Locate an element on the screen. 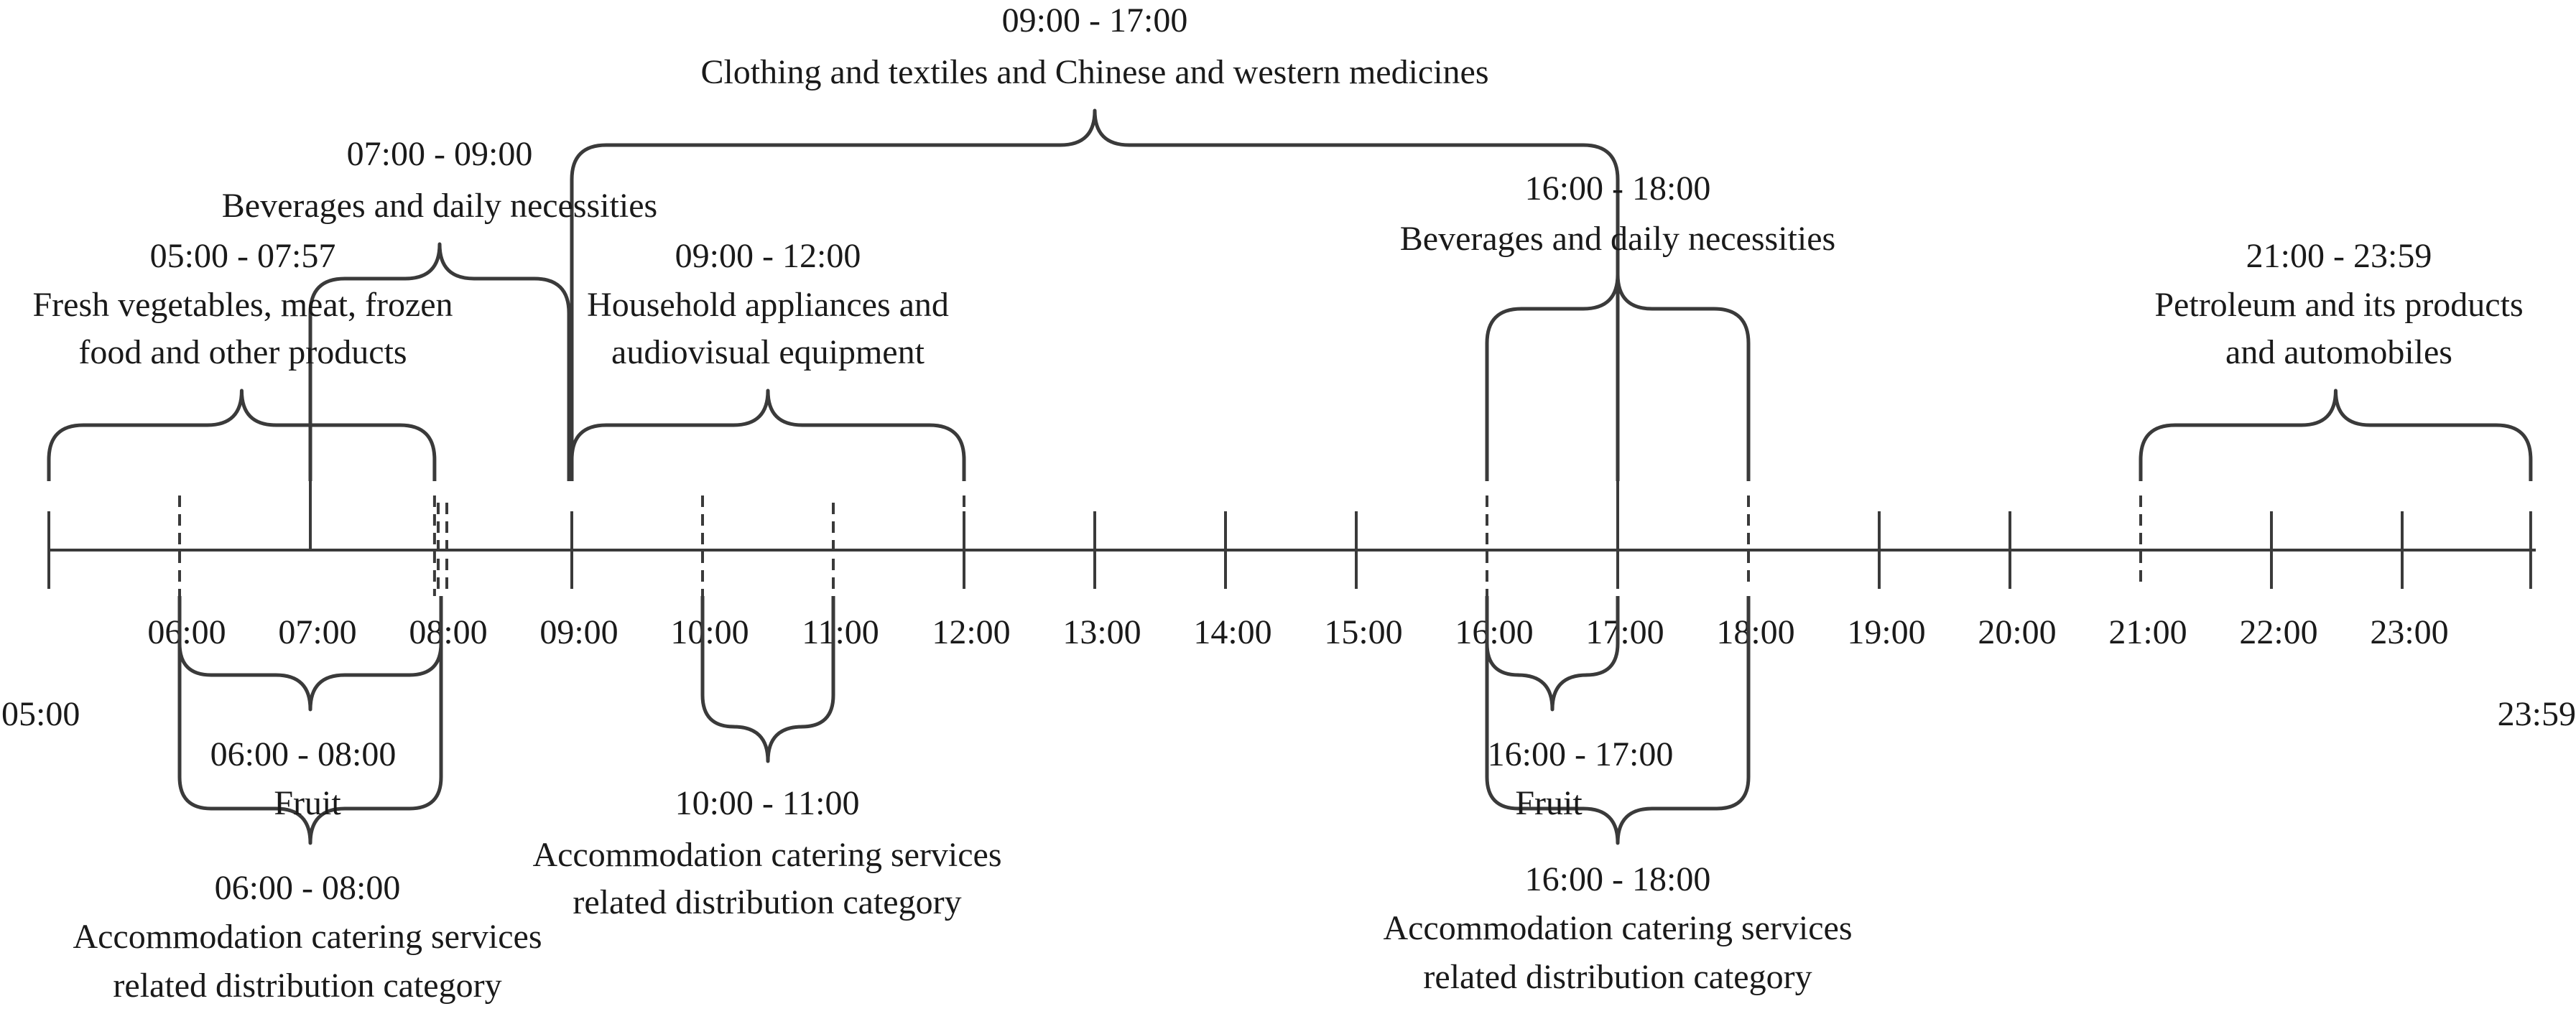 The width and height of the screenshot is (2576, 1019). tick-label: 07:00 is located at coordinates (317, 632).